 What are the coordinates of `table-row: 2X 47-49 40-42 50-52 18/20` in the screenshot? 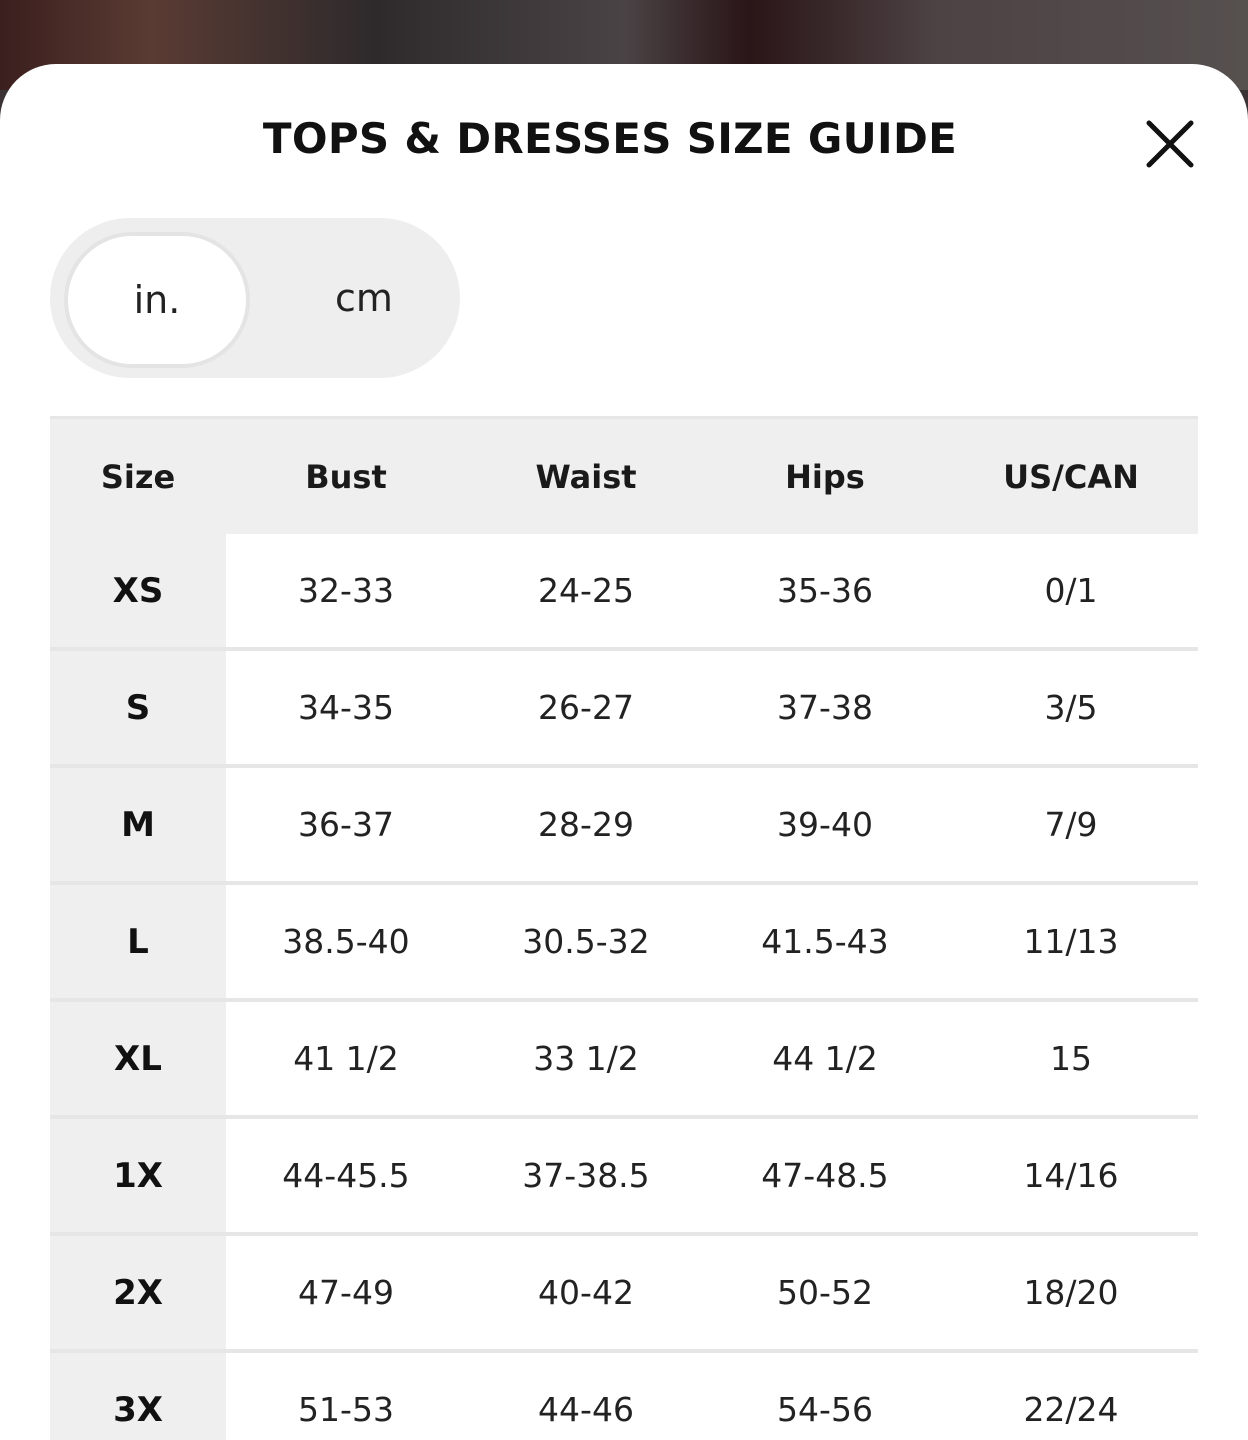 It's located at (624, 1294).